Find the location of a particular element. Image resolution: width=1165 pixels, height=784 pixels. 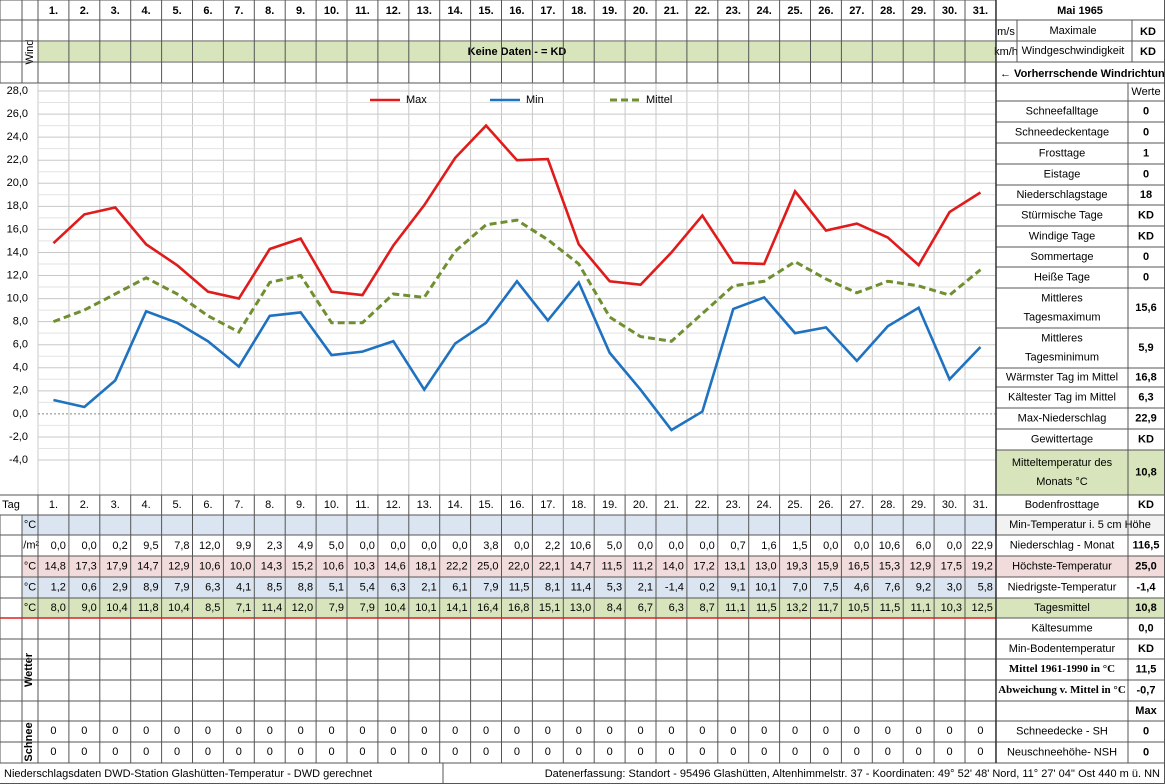

series-line is located at coordinates (517, 280).